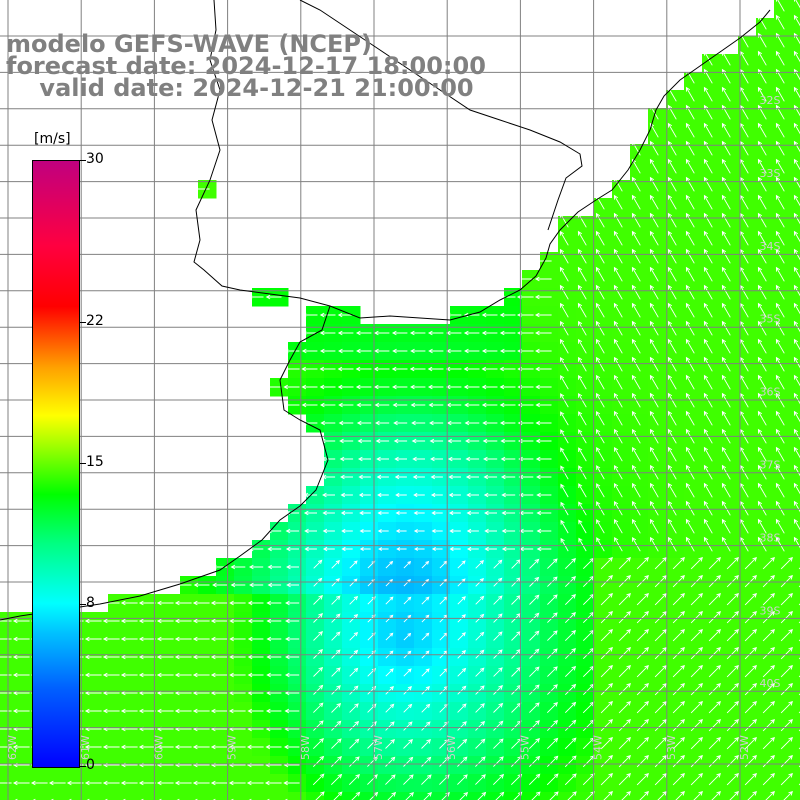  I want to click on latitude-label: 37S, so click(770, 465).